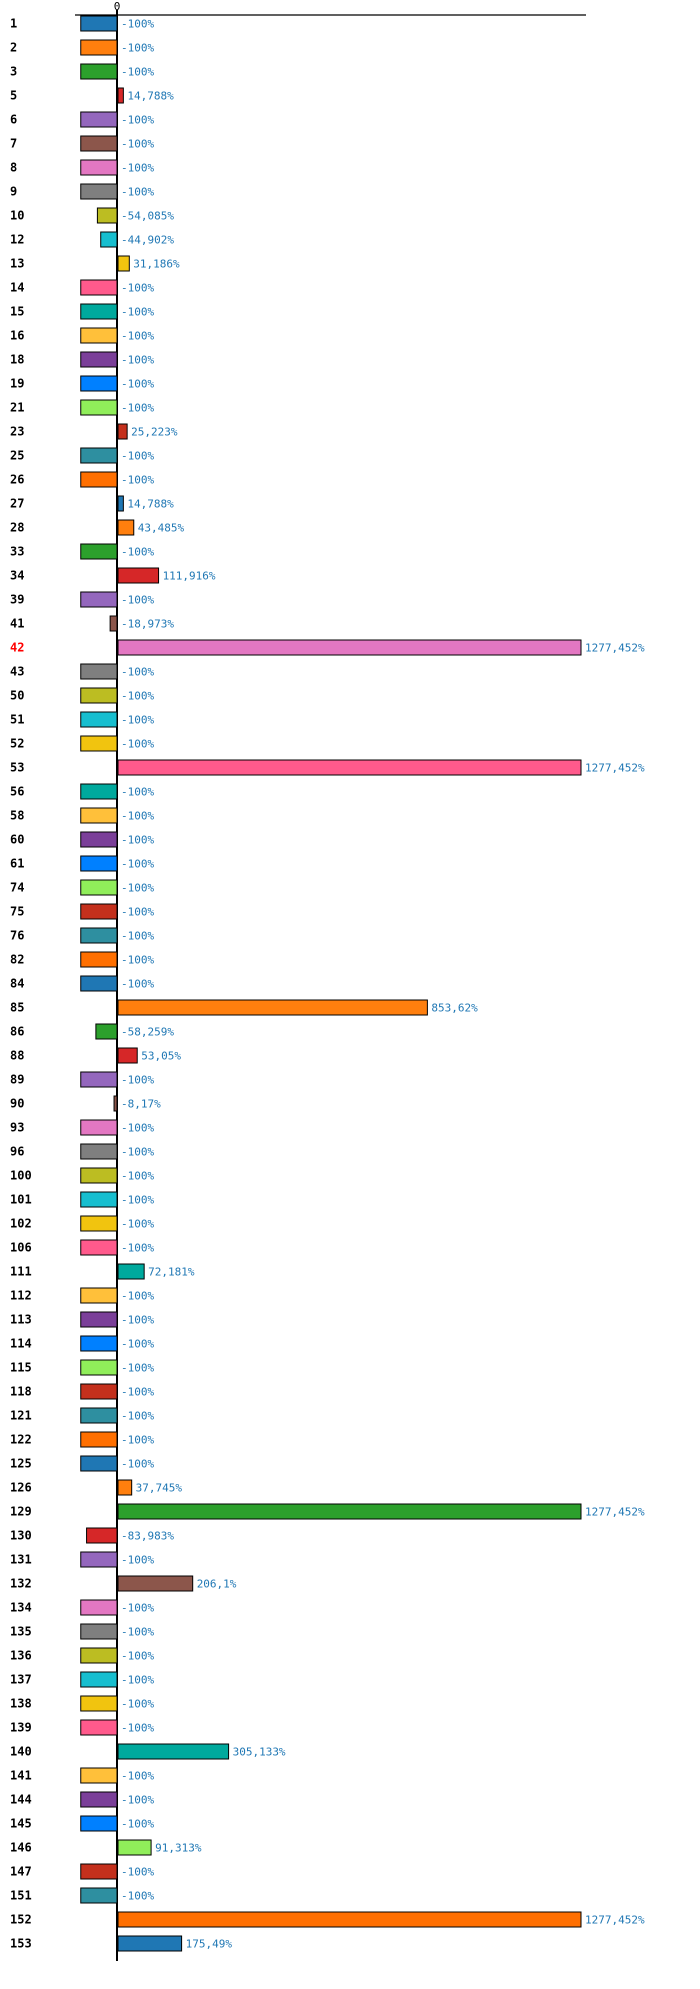  Describe the element at coordinates (21, 1248) in the screenshot. I see `category-label-106: 106` at that location.